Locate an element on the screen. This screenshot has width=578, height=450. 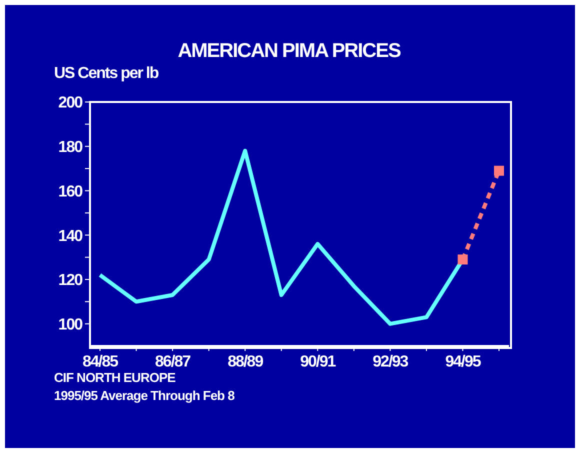
x-tick-label: 94/95 is located at coordinates (463, 361).